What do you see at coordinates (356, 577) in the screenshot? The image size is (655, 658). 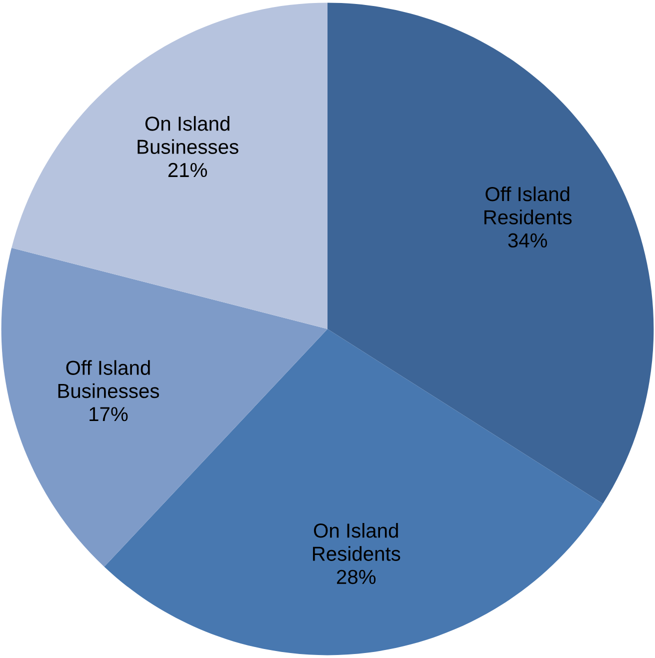 I see `data-label: 28%` at bounding box center [356, 577].